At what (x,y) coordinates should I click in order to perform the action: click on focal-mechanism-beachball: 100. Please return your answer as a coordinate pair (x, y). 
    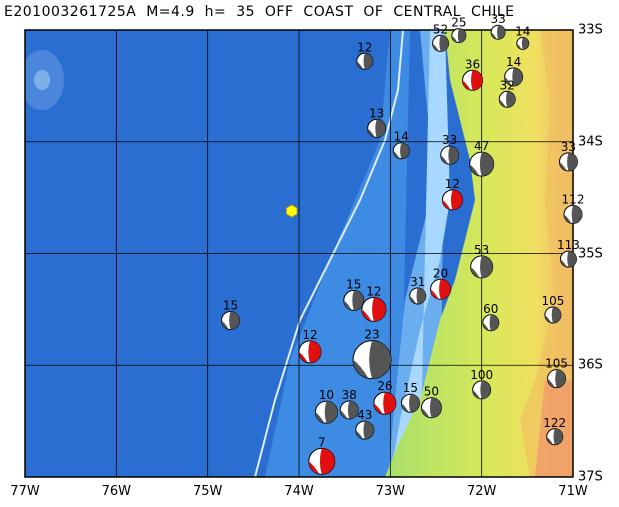
    Looking at the image, I should click on (481, 384).